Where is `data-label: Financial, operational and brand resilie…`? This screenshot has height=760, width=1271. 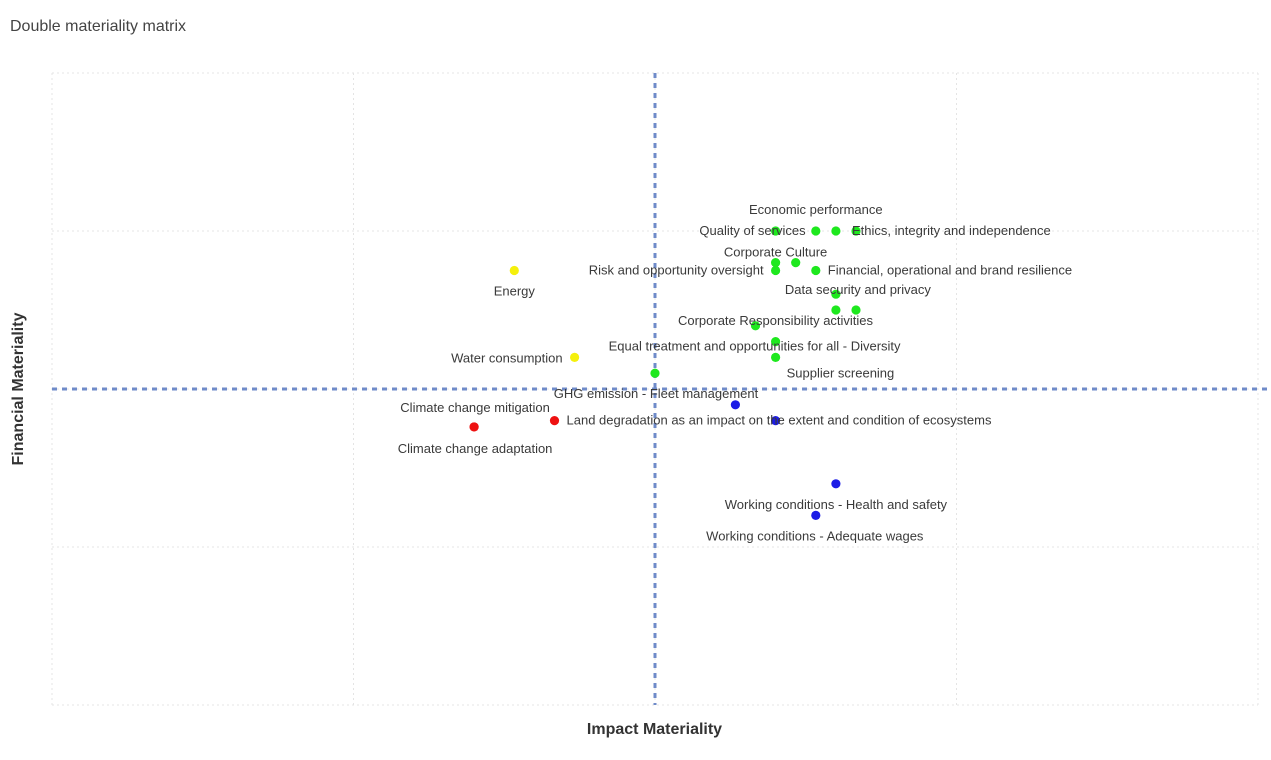
data-label: Financial, operational and brand resilie… is located at coordinates (950, 270).